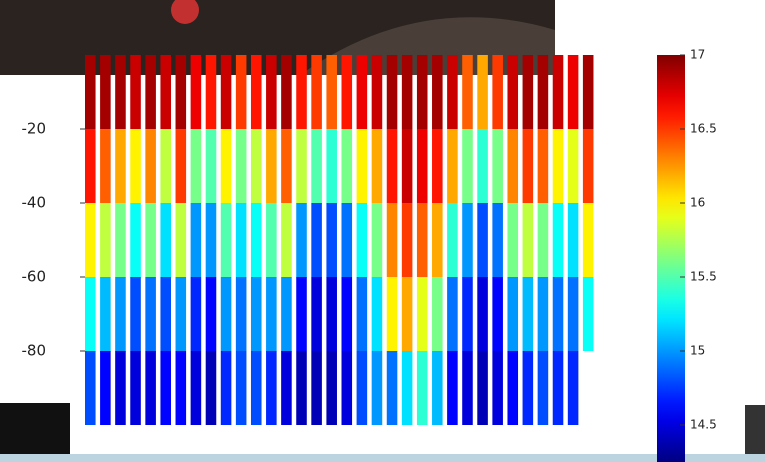 The width and height of the screenshot is (765, 462). What do you see at coordinates (697, 55) in the screenshot?
I see `colorbar-tick-label: 17` at bounding box center [697, 55].